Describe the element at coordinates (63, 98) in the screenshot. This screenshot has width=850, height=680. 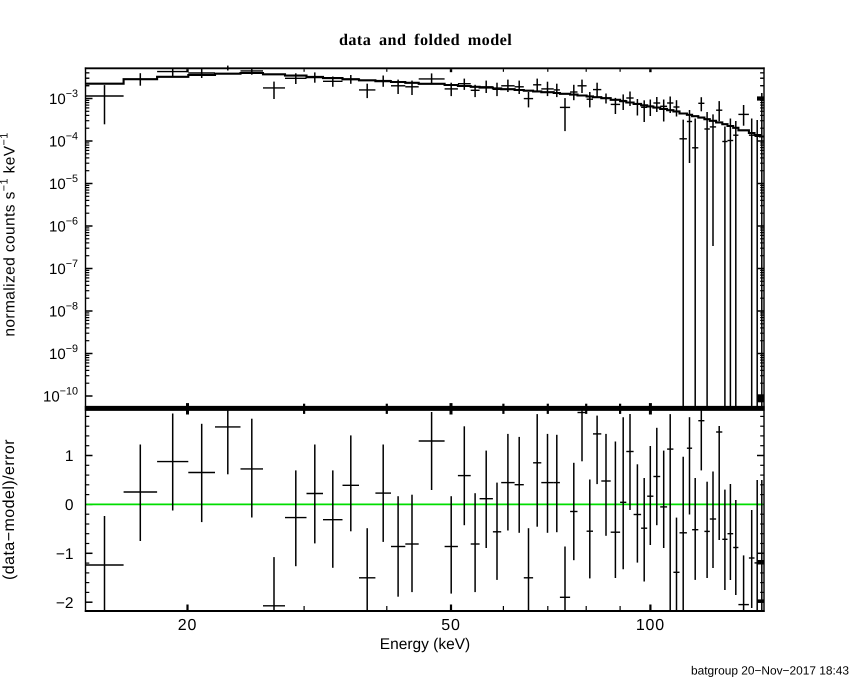
I see `svg-text: 10⁻³` at that location.